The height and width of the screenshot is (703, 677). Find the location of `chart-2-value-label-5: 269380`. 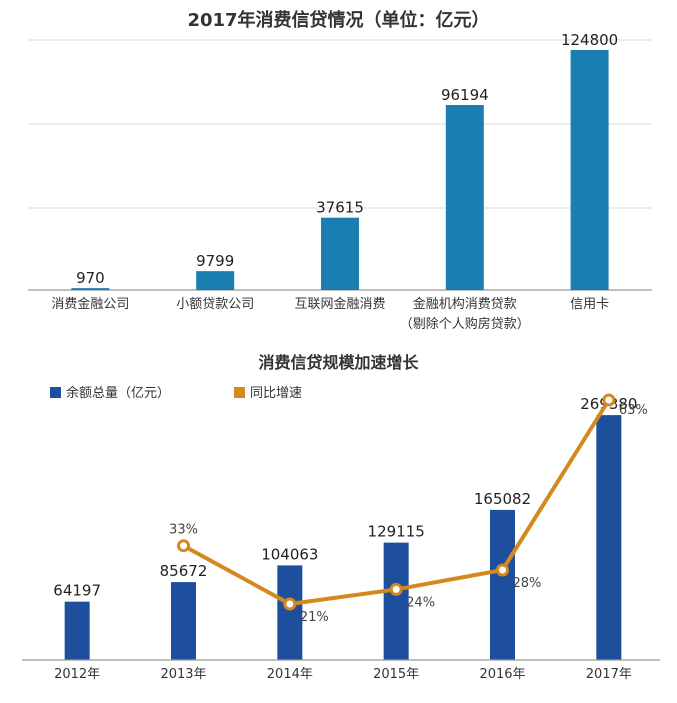

chart-2-value-label-5: 269380 is located at coordinates (608, 404).